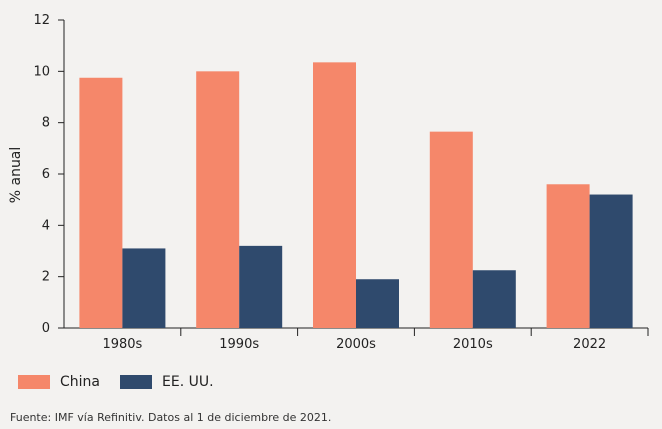 Image resolution: width=662 pixels, height=429 pixels. Describe the element at coordinates (473, 344) in the screenshot. I see `x-tick-label: 2010s` at that location.